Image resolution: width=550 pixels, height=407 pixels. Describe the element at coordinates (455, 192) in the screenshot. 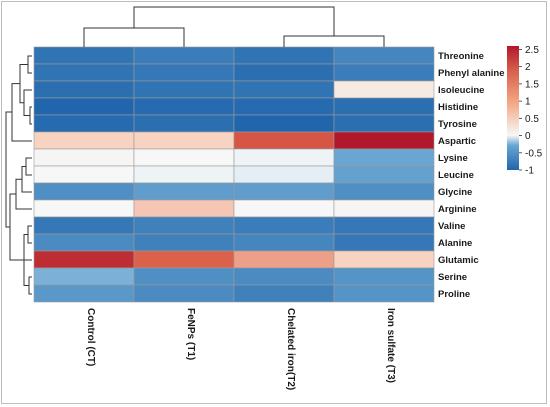

I see `row-label: Glycine` at that location.